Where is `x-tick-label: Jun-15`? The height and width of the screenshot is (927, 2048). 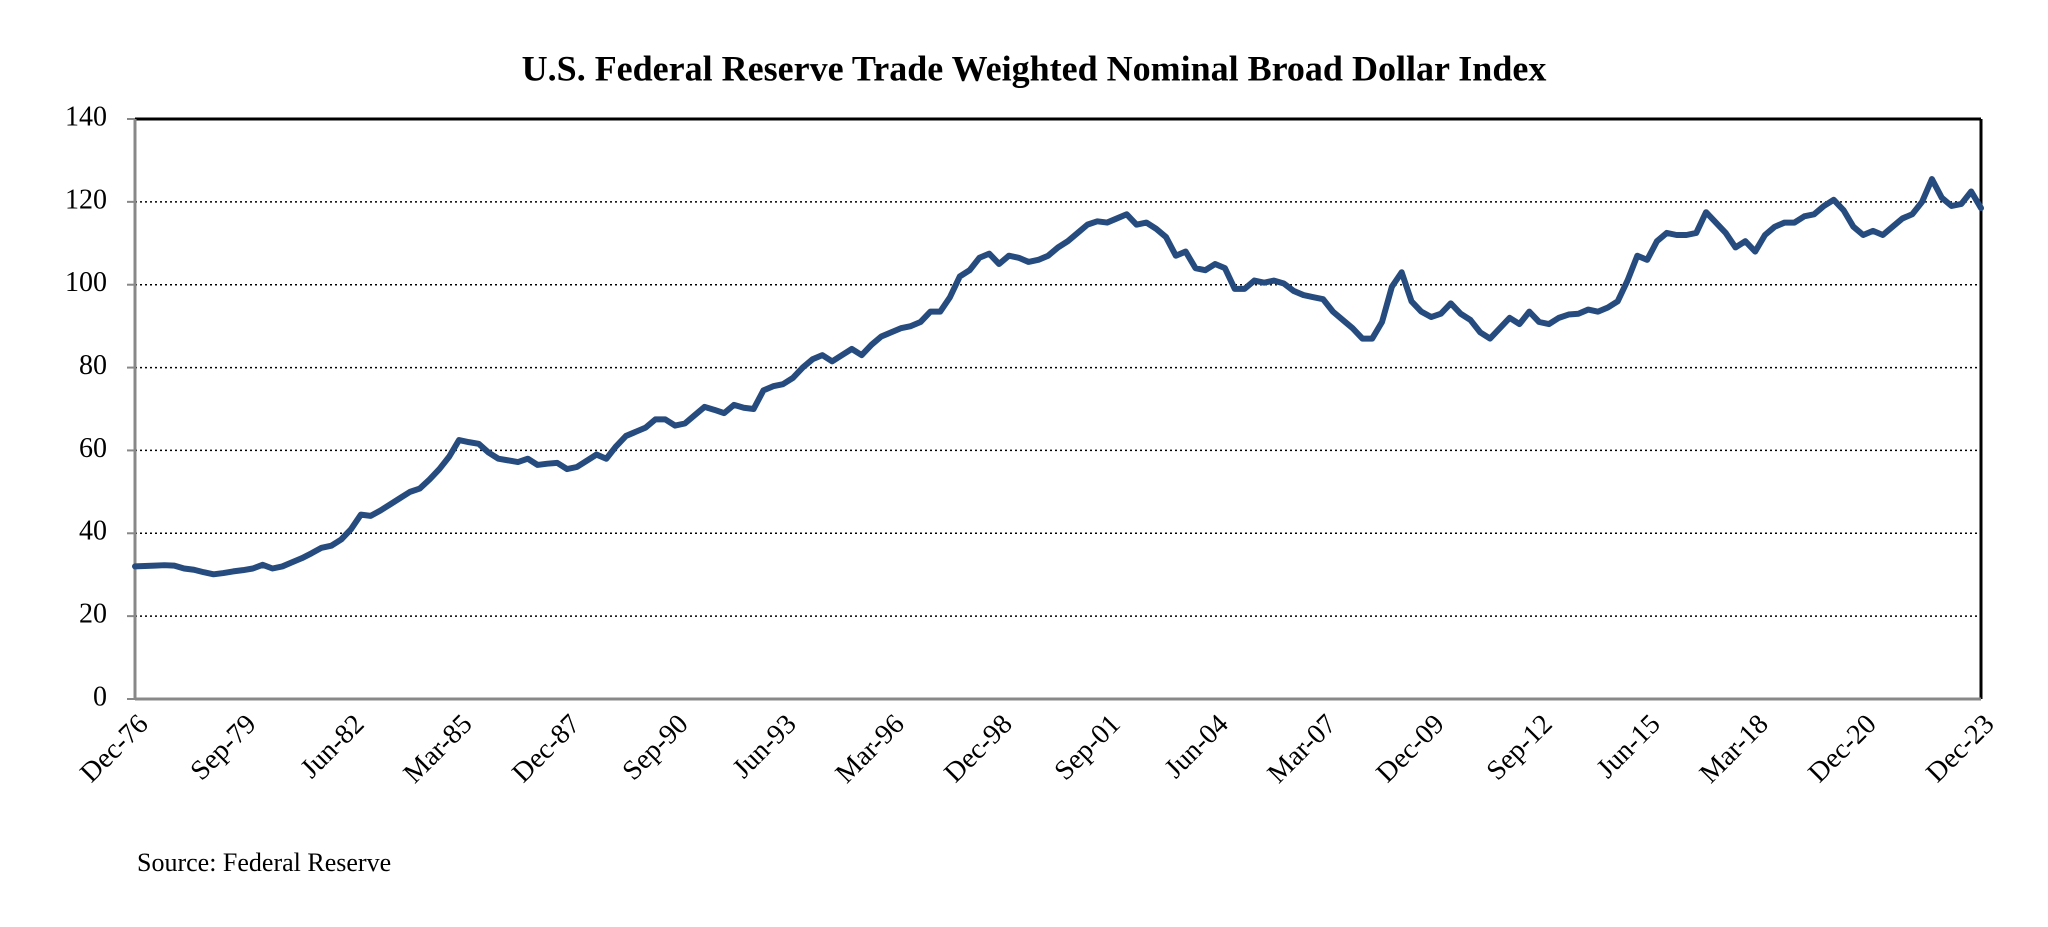
x-tick-label: Jun-15 is located at coordinates (1629, 747).